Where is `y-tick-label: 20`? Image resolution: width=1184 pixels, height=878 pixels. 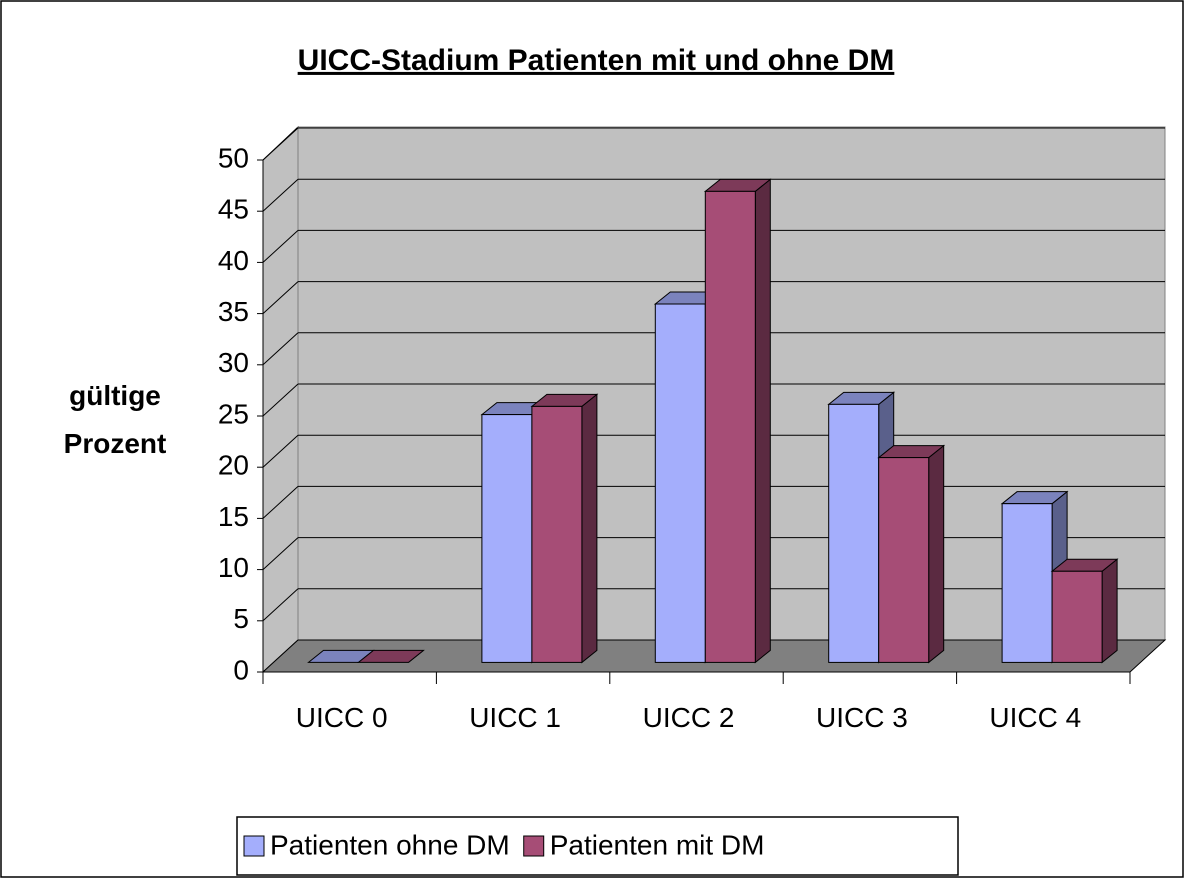
y-tick-label: 20 is located at coordinates (233, 465).